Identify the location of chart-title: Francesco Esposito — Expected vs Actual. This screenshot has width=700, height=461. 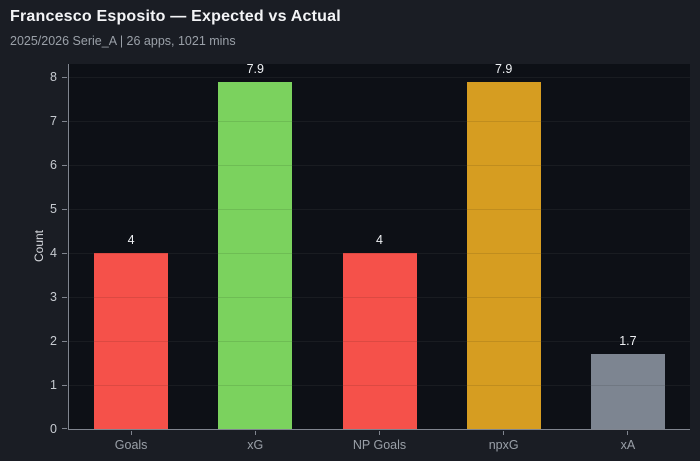
(175, 16).